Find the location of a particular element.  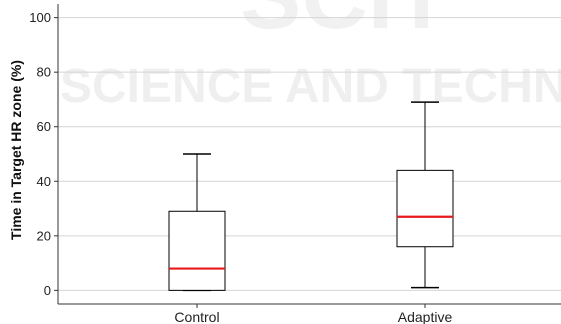

y-tick-label: 60 is located at coordinates (44, 126).